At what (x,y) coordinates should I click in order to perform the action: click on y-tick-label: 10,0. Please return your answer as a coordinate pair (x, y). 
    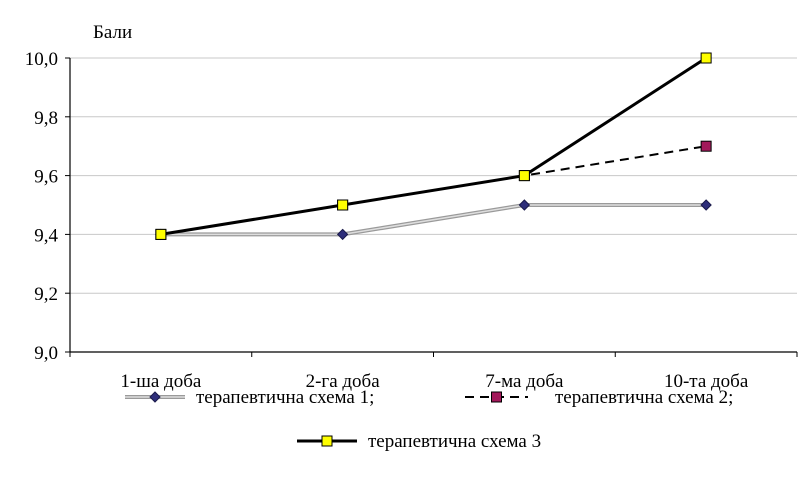
    Looking at the image, I should click on (41, 59).